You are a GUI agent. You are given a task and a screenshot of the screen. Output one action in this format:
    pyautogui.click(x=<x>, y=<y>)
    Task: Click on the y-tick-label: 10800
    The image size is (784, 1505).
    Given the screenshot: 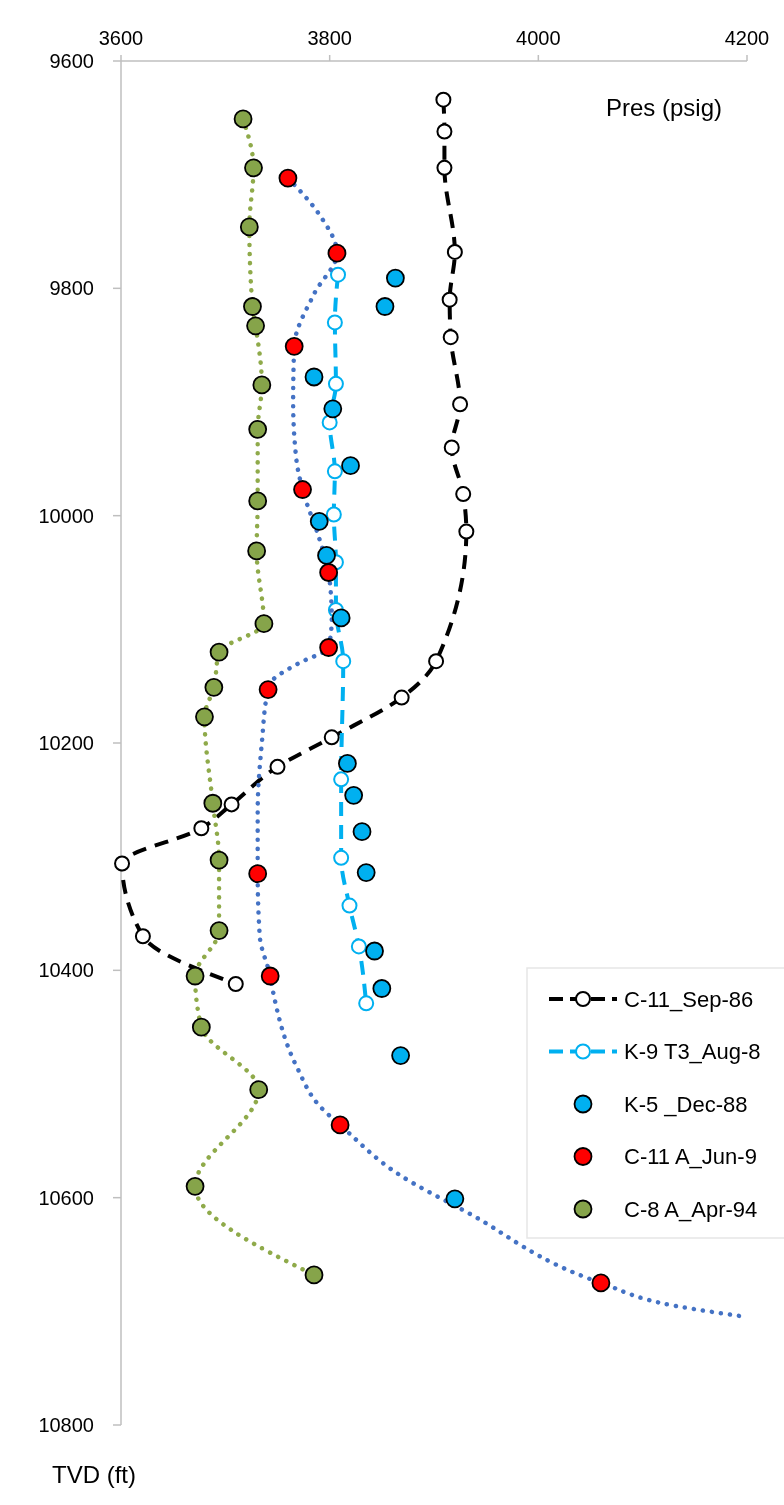 What is the action you would take?
    pyautogui.click(x=66, y=1425)
    